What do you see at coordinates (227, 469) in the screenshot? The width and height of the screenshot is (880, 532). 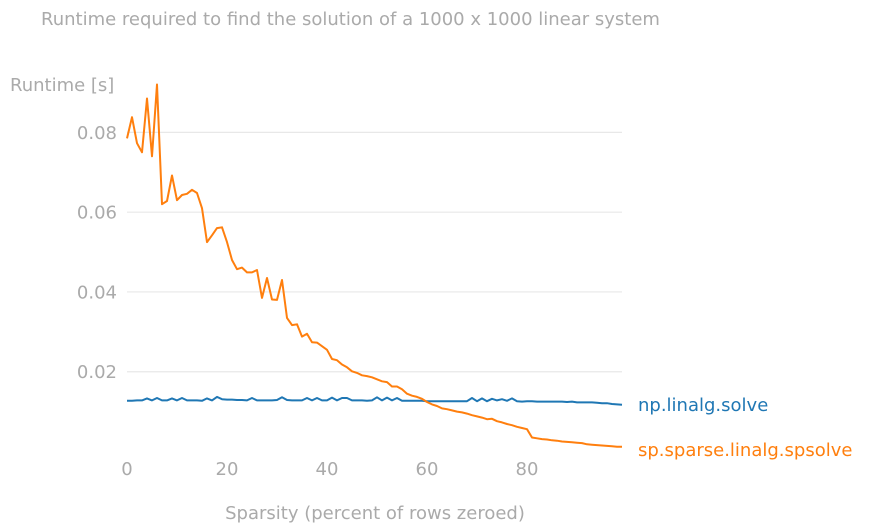 I see `x-tick-label: 20` at bounding box center [227, 469].